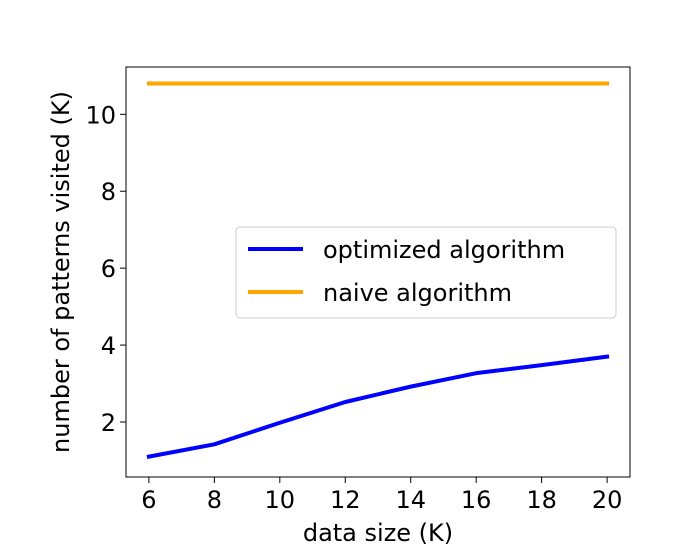 The height and width of the screenshot is (560, 700). Describe the element at coordinates (214, 500) in the screenshot. I see `x-tick-label: 8` at that location.